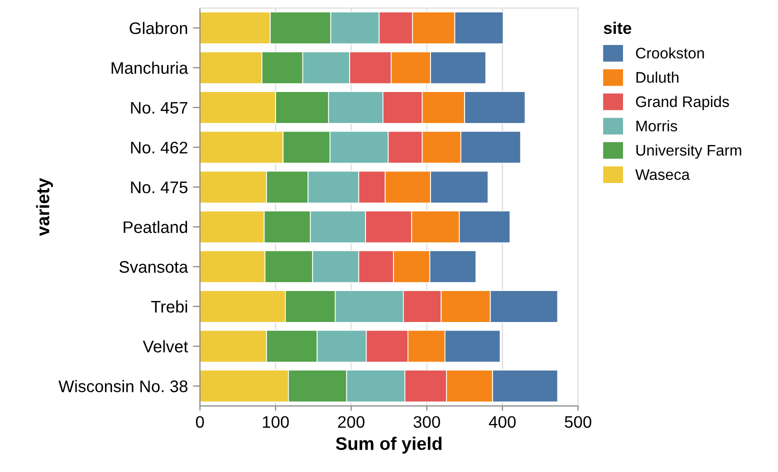  Describe the element at coordinates (578, 422) in the screenshot. I see `x-tick-label: 500` at that location.